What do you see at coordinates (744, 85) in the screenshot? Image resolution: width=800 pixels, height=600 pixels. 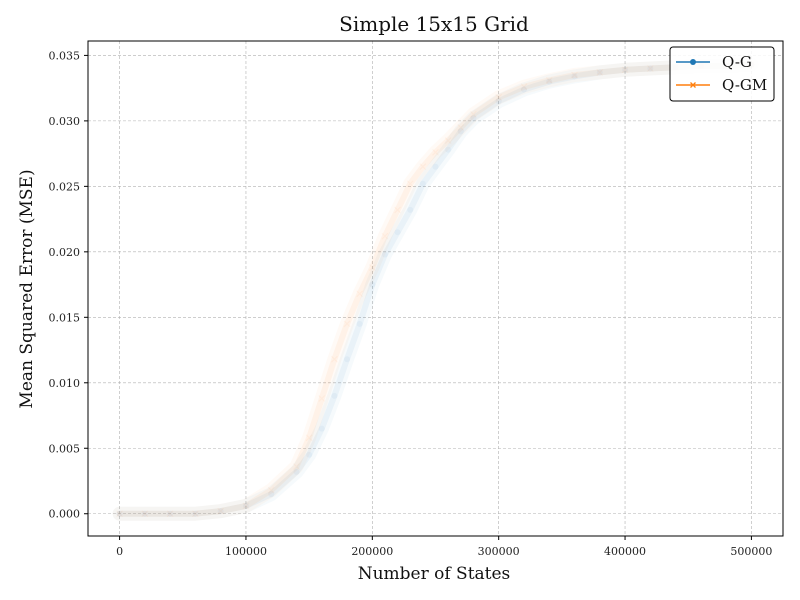 I see `legend-label: Q-GM` at bounding box center [744, 85].